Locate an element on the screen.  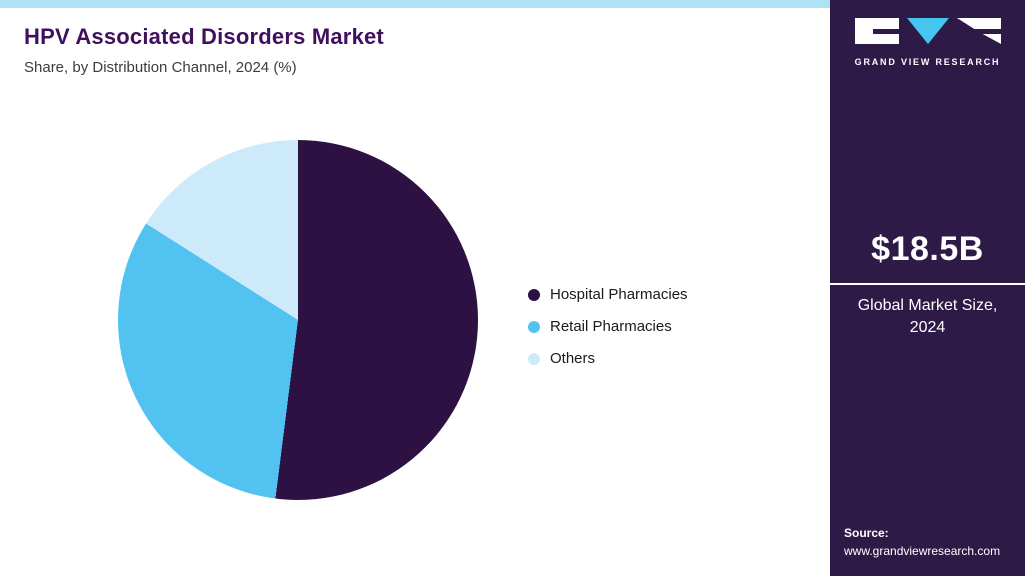
legend-label: Retail Pharmacies is located at coordinates (611, 326).